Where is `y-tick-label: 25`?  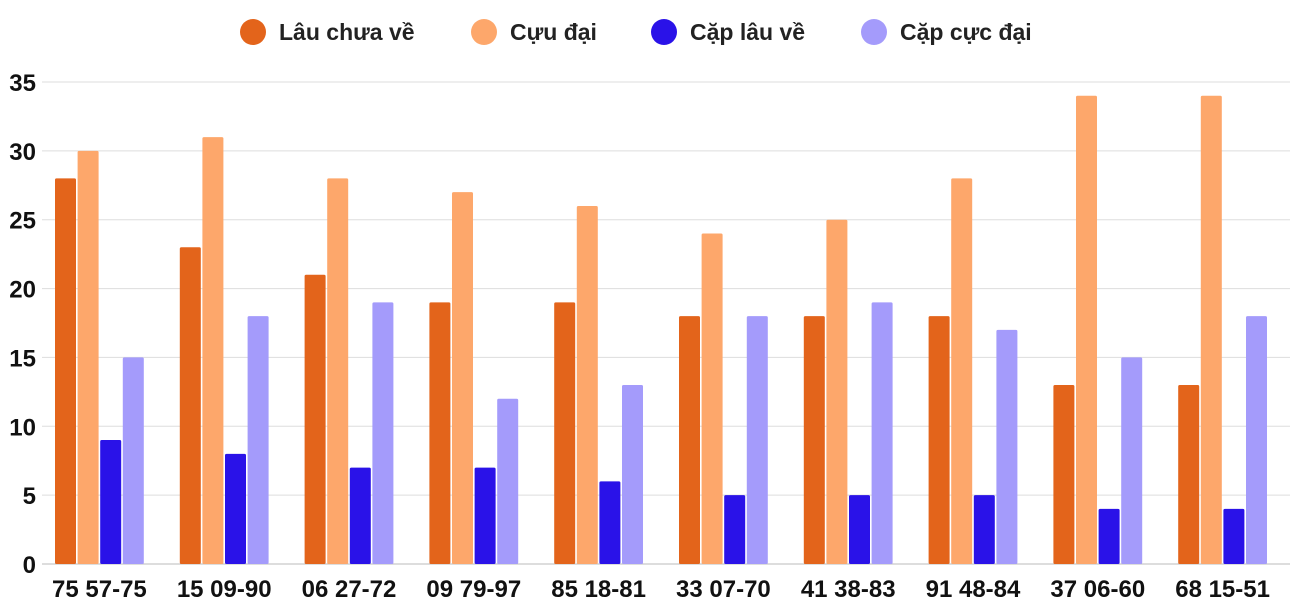 y-tick-label: 25 is located at coordinates (22, 221).